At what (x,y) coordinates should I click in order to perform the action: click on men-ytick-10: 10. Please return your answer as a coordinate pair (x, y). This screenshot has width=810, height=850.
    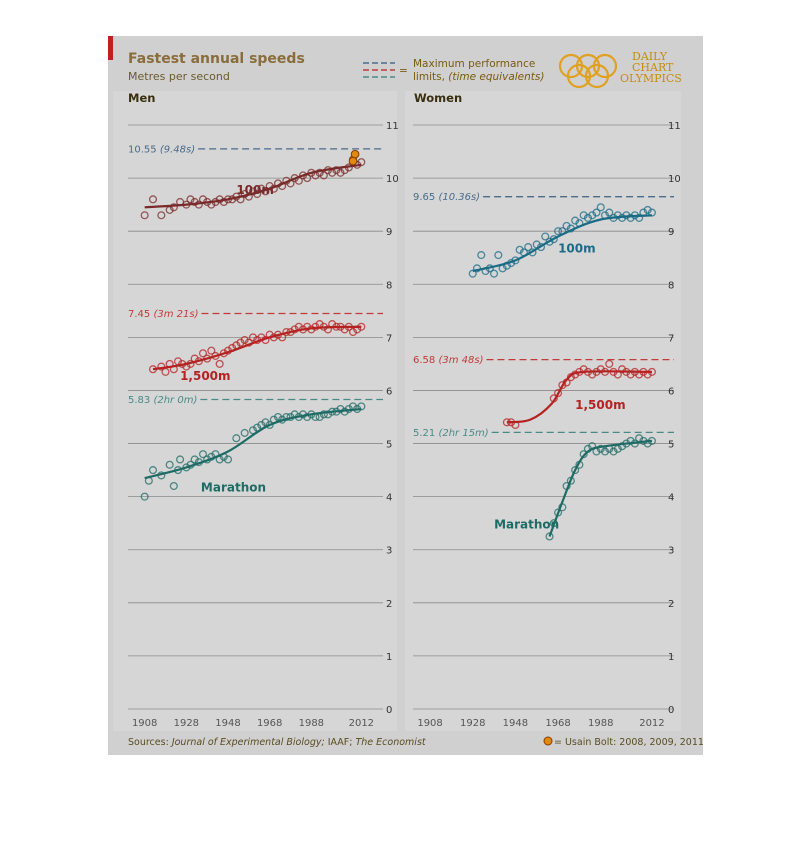
    Looking at the image, I should click on (392, 179).